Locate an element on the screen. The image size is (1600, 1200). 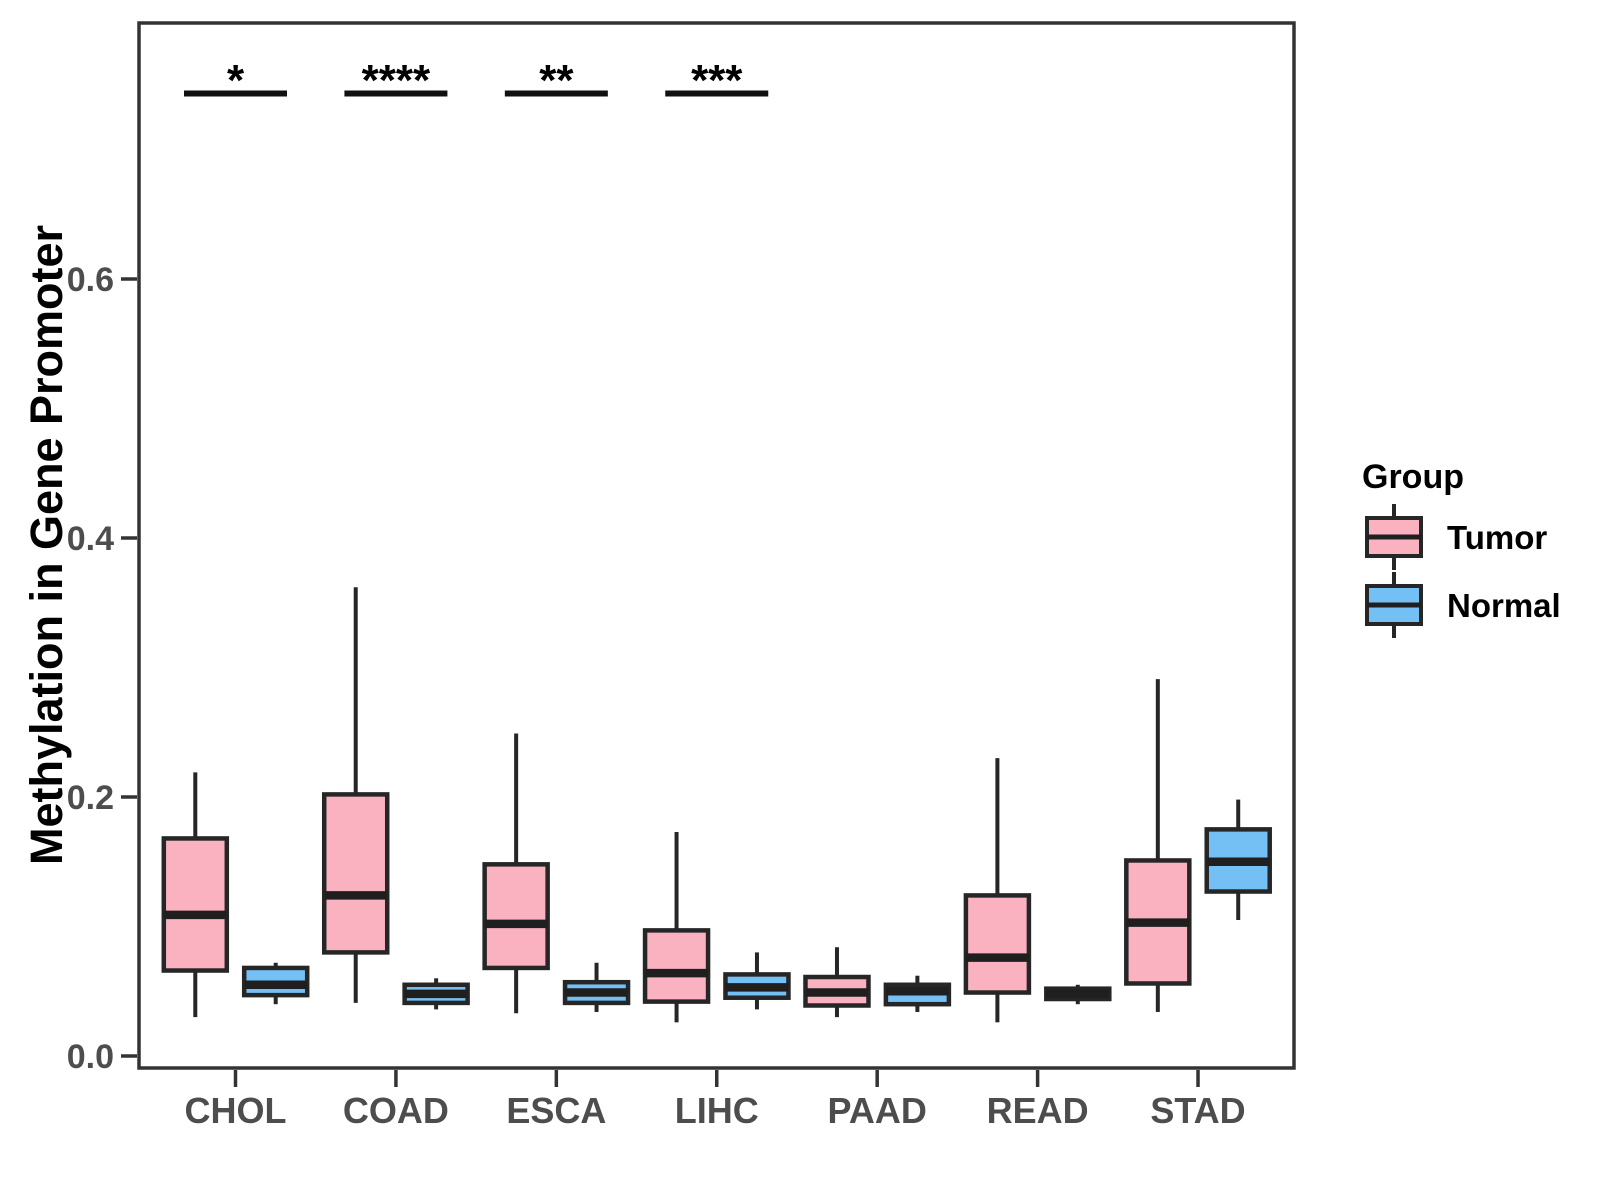
box-tumor-chol is located at coordinates (195, 895).